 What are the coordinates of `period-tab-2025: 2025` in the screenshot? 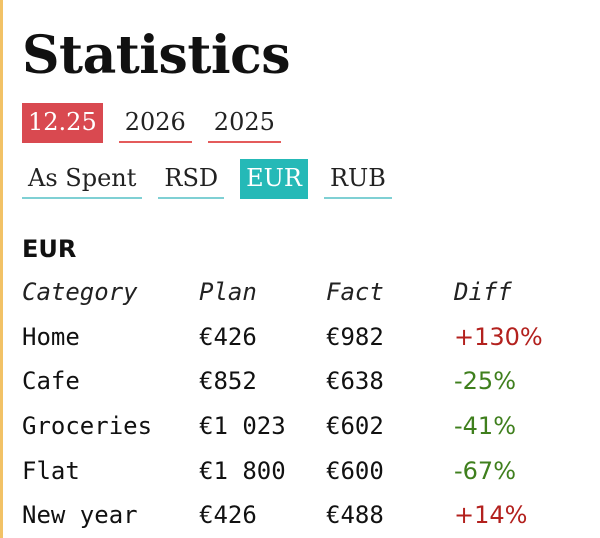 It's located at (244, 123).